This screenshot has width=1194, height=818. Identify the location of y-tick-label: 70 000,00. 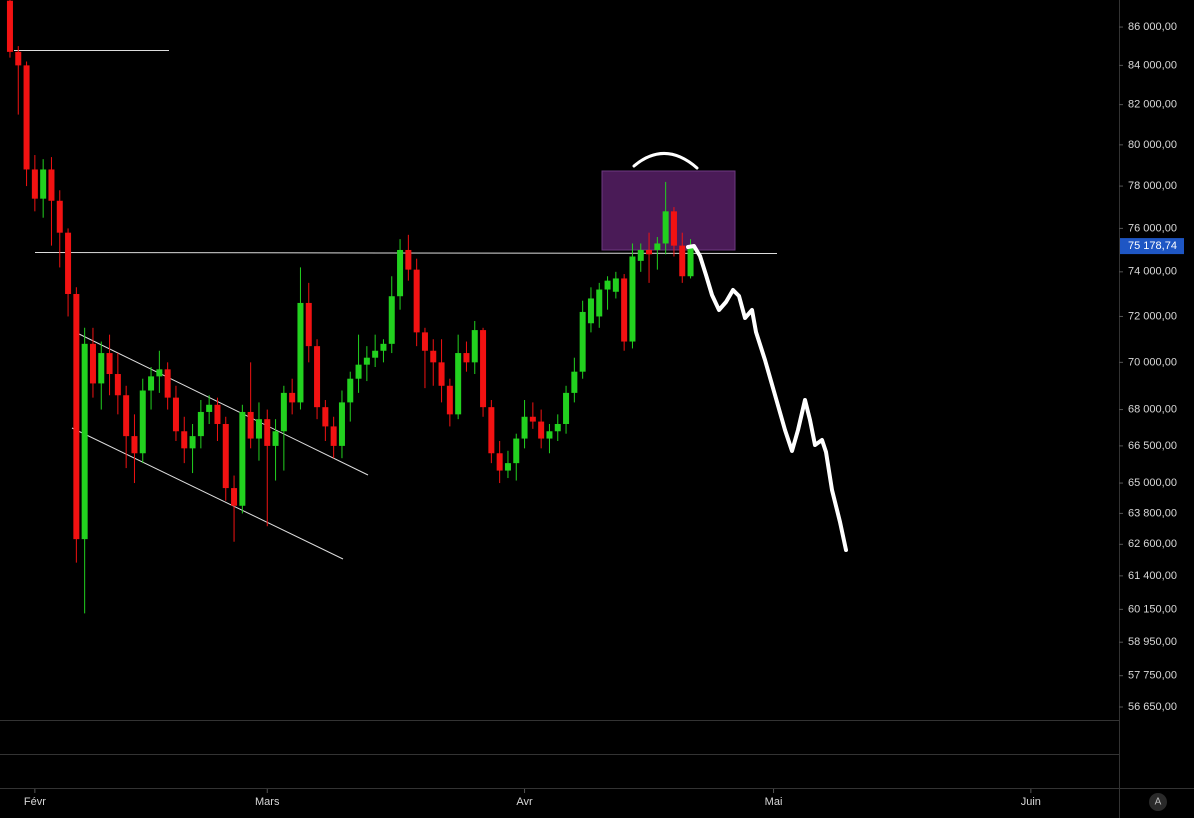
(1152, 362).